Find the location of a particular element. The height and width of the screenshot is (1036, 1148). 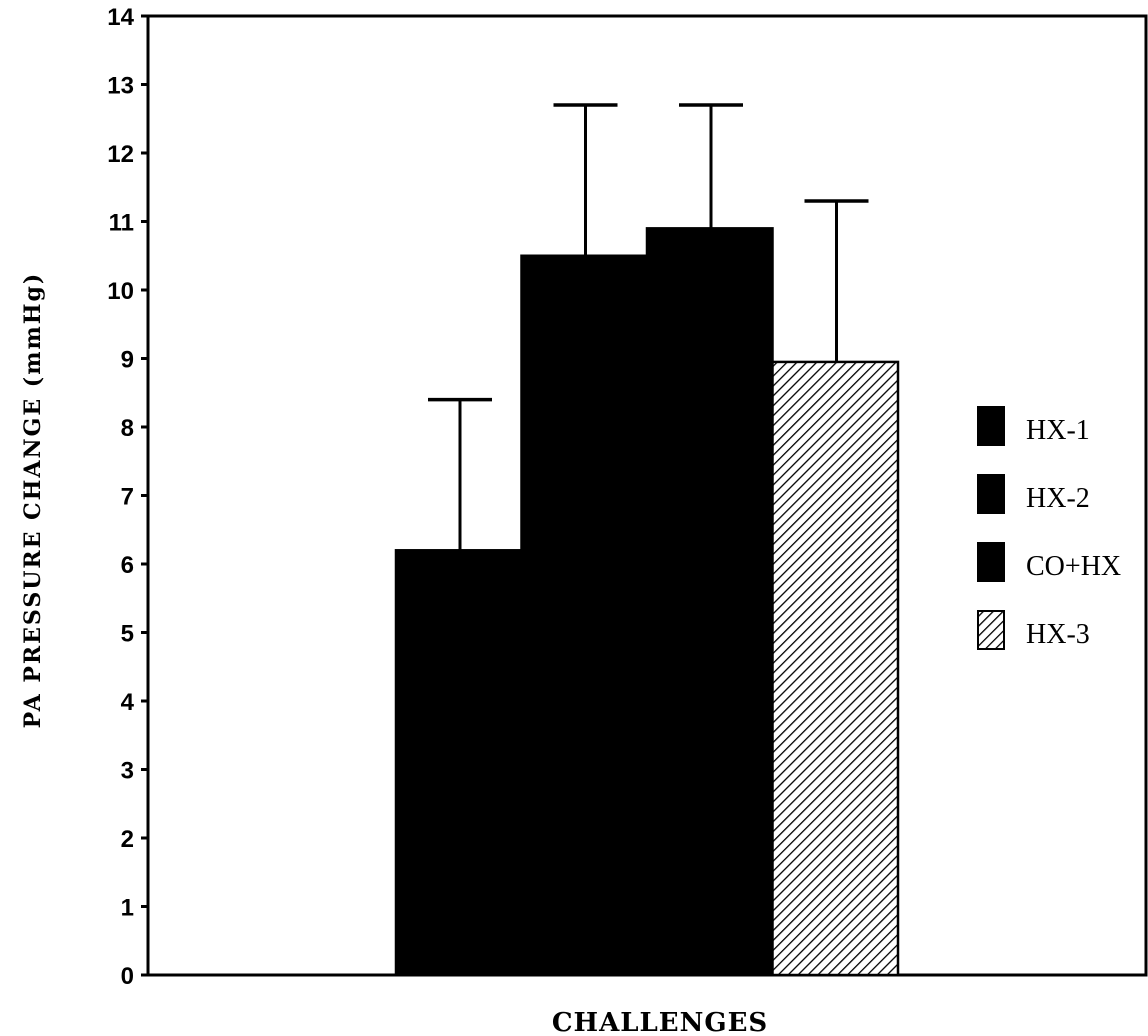

y-tick-label: 2 is located at coordinates (127, 839).